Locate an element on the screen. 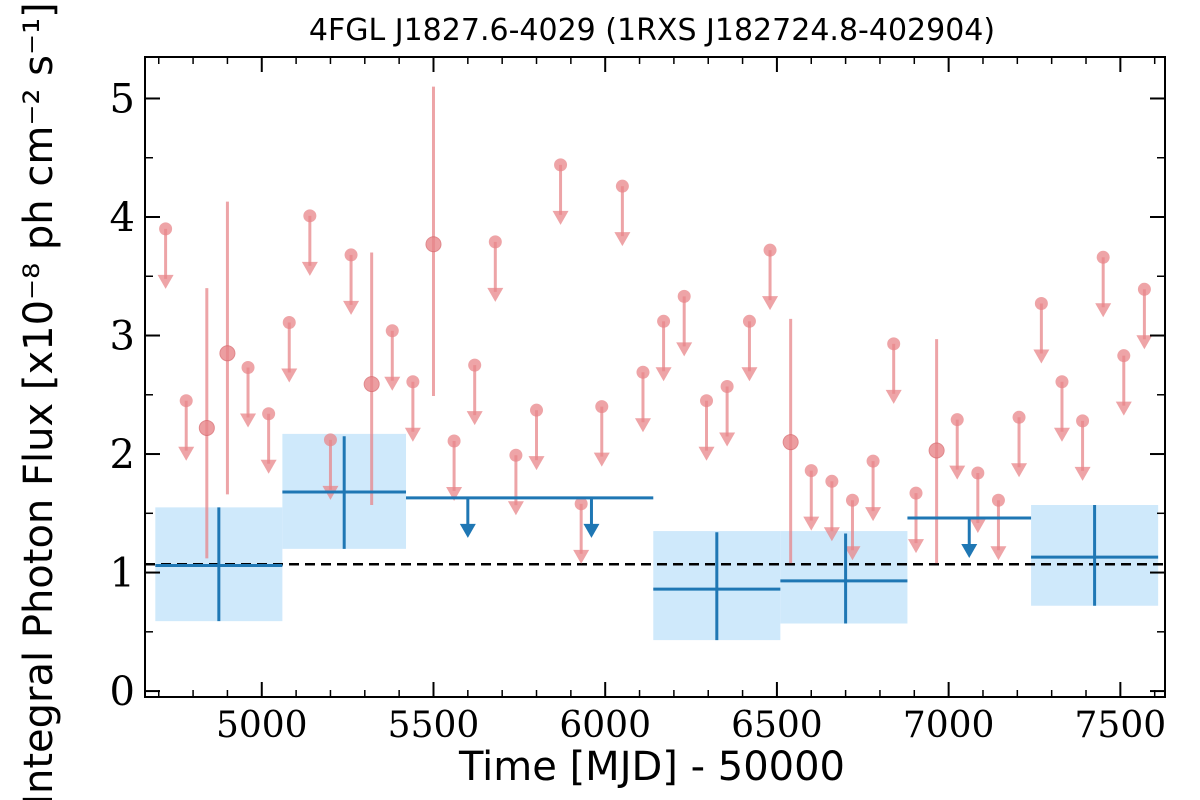 The height and width of the screenshot is (800, 1200). x-axis-label: Time [MJD] - 50000 is located at coordinates (651, 767).